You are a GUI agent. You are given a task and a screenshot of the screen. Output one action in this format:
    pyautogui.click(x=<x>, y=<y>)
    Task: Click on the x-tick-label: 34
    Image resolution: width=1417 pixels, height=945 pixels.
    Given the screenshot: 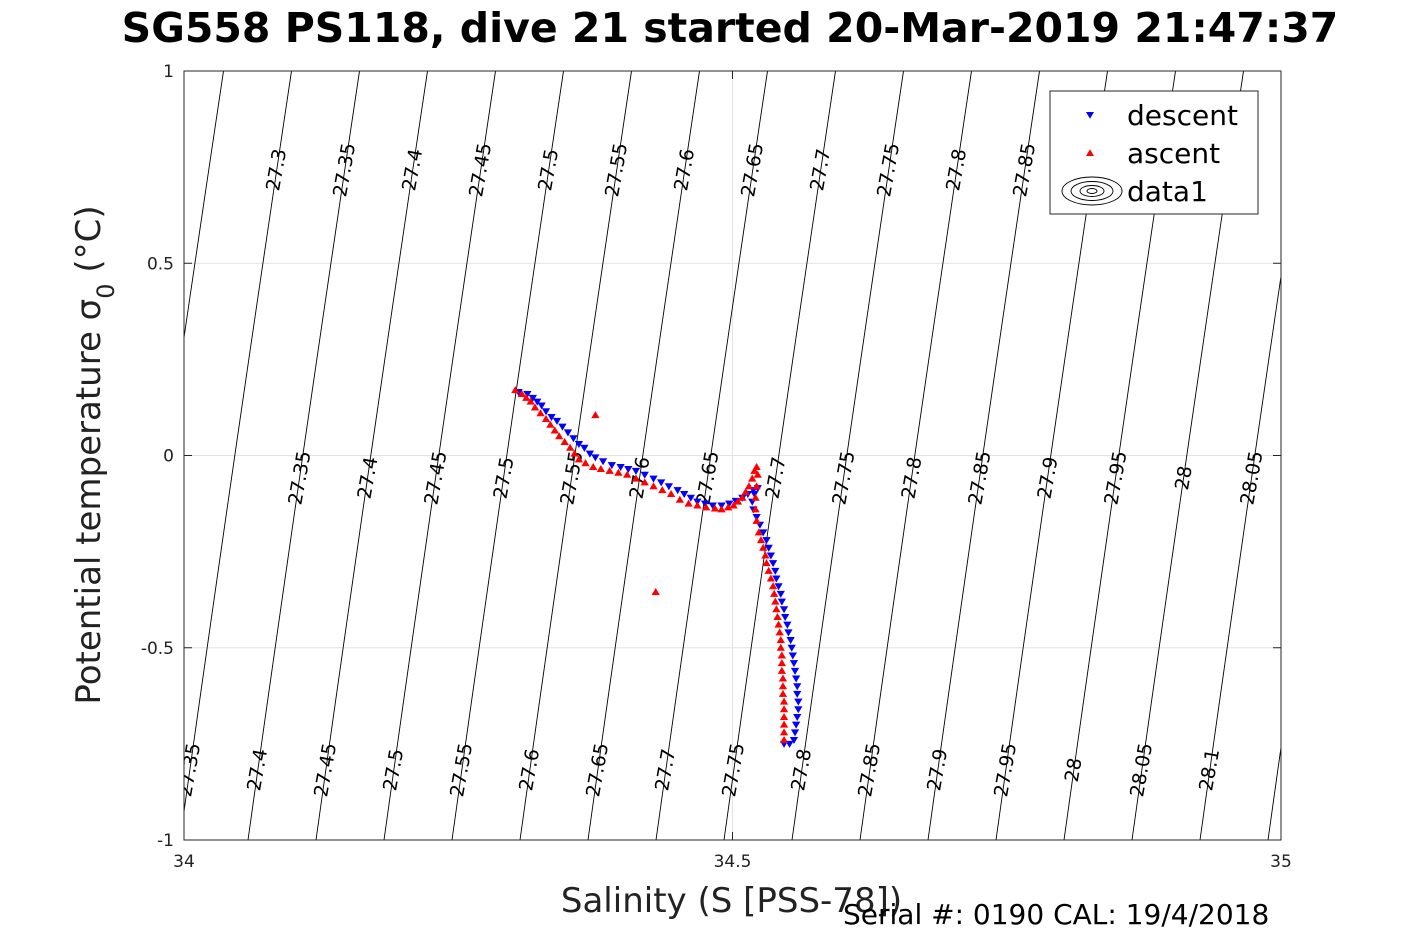 What is the action you would take?
    pyautogui.click(x=184, y=862)
    